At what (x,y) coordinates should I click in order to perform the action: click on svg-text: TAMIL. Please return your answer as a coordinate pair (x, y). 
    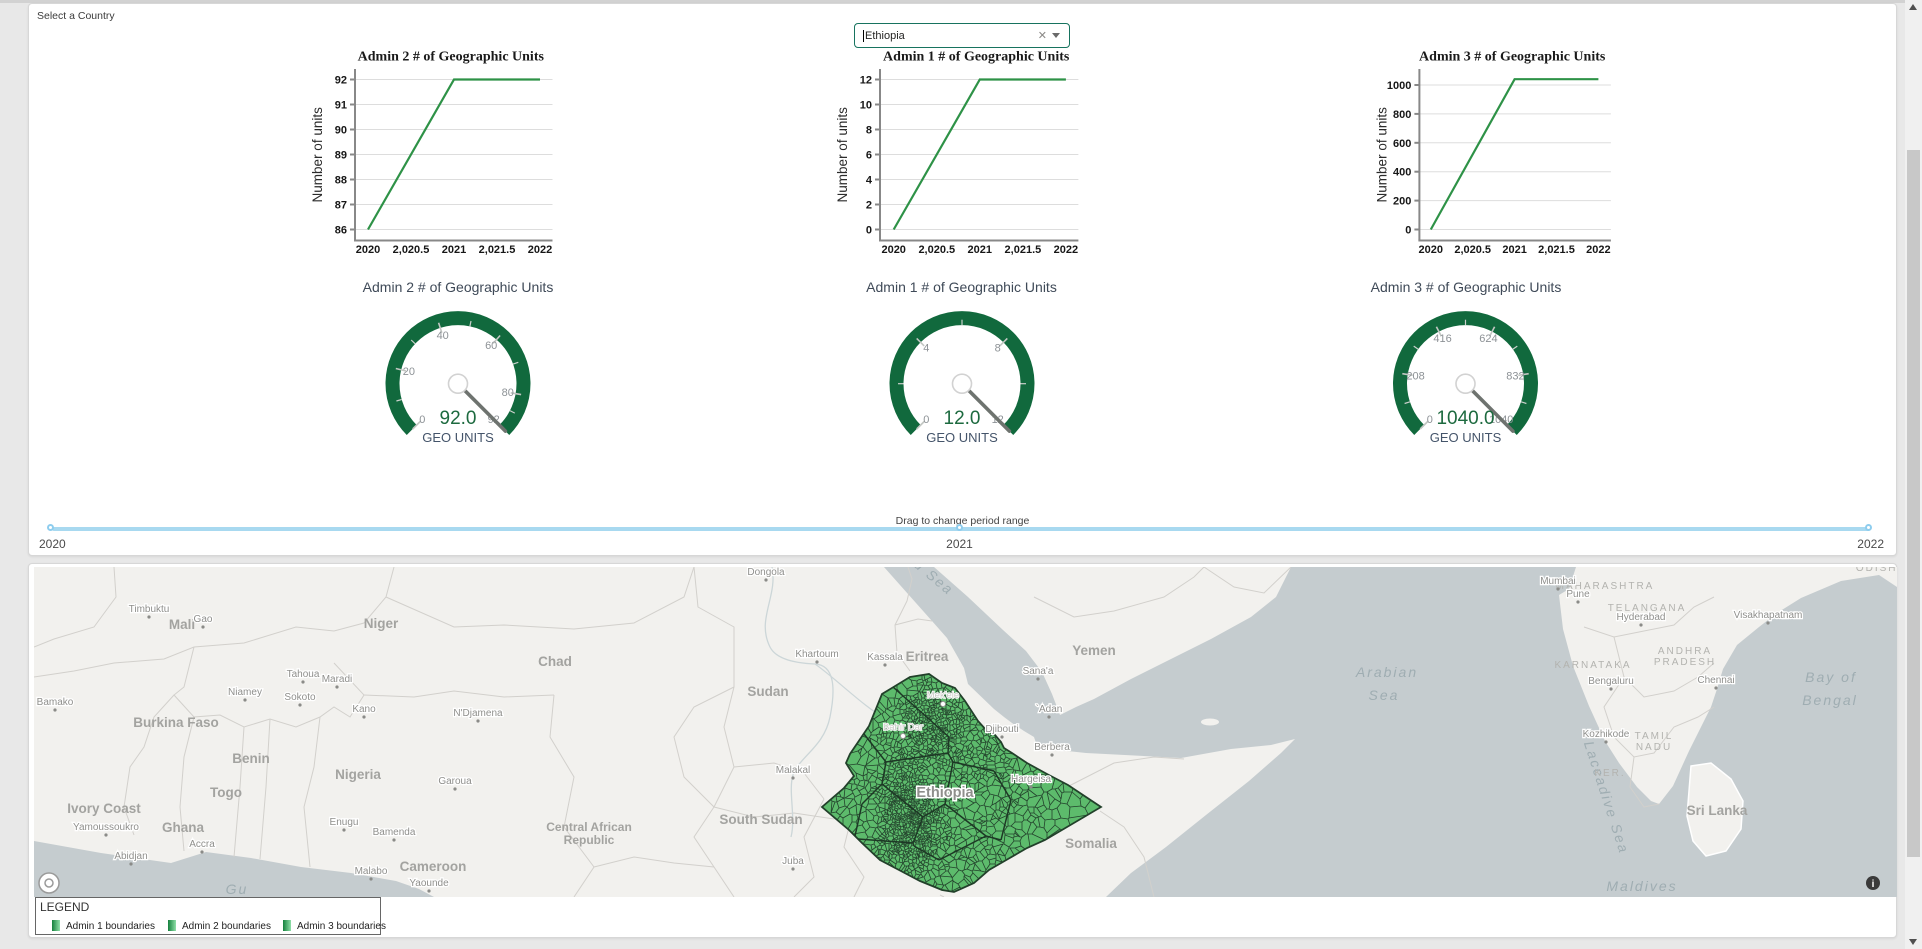
    Looking at the image, I should click on (1654, 736).